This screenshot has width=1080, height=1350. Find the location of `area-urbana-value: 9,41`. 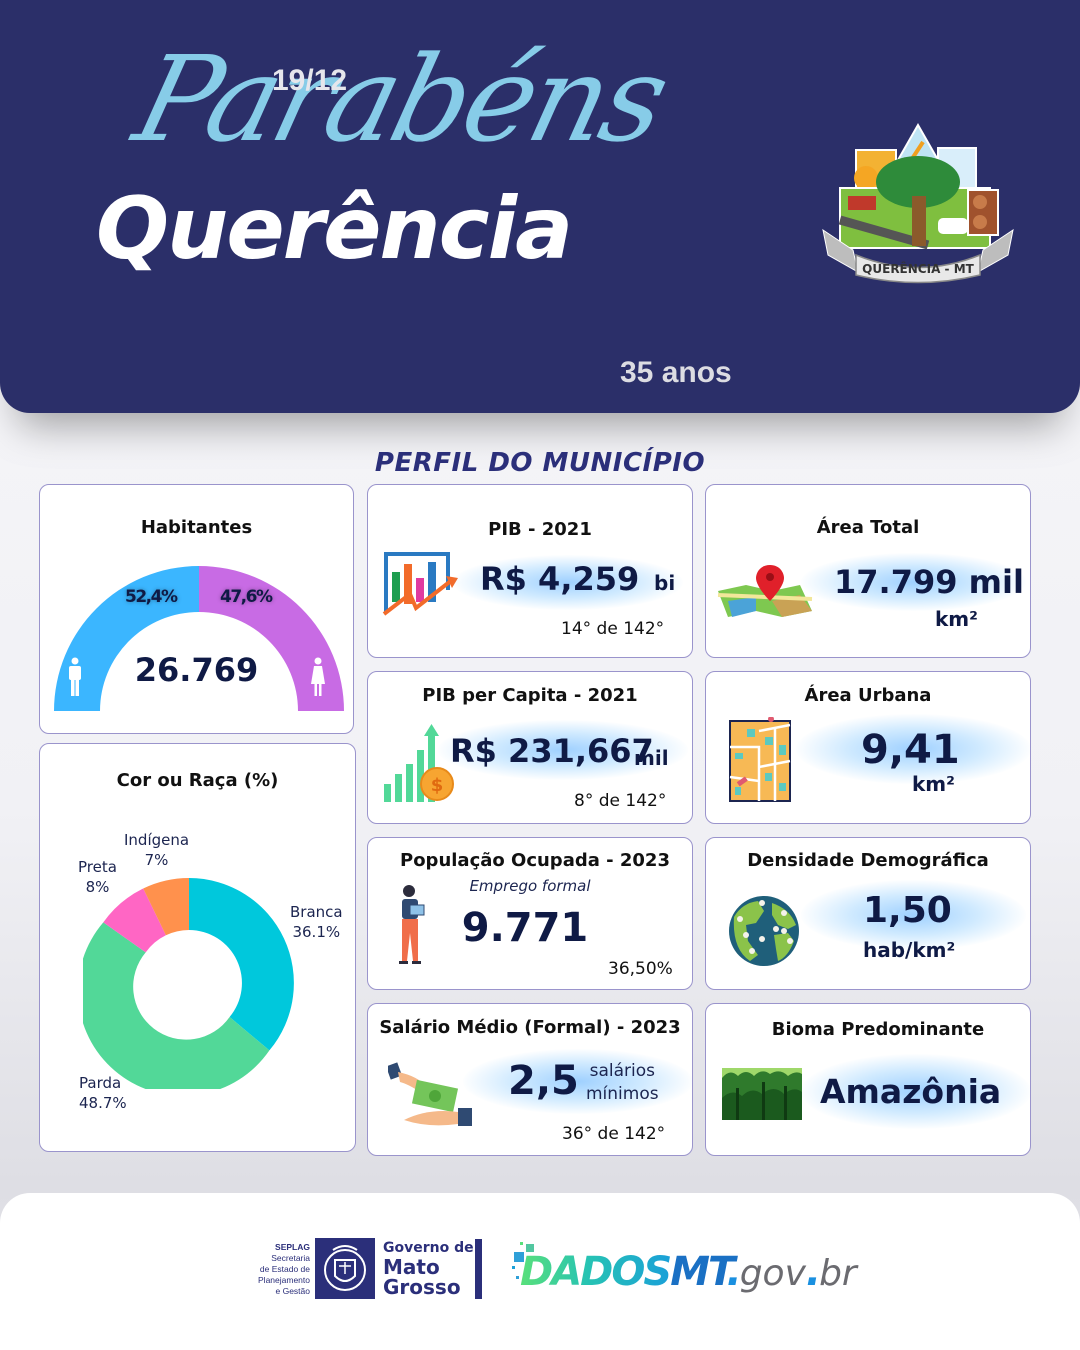

area-urbana-value: 9,41 is located at coordinates (910, 750).